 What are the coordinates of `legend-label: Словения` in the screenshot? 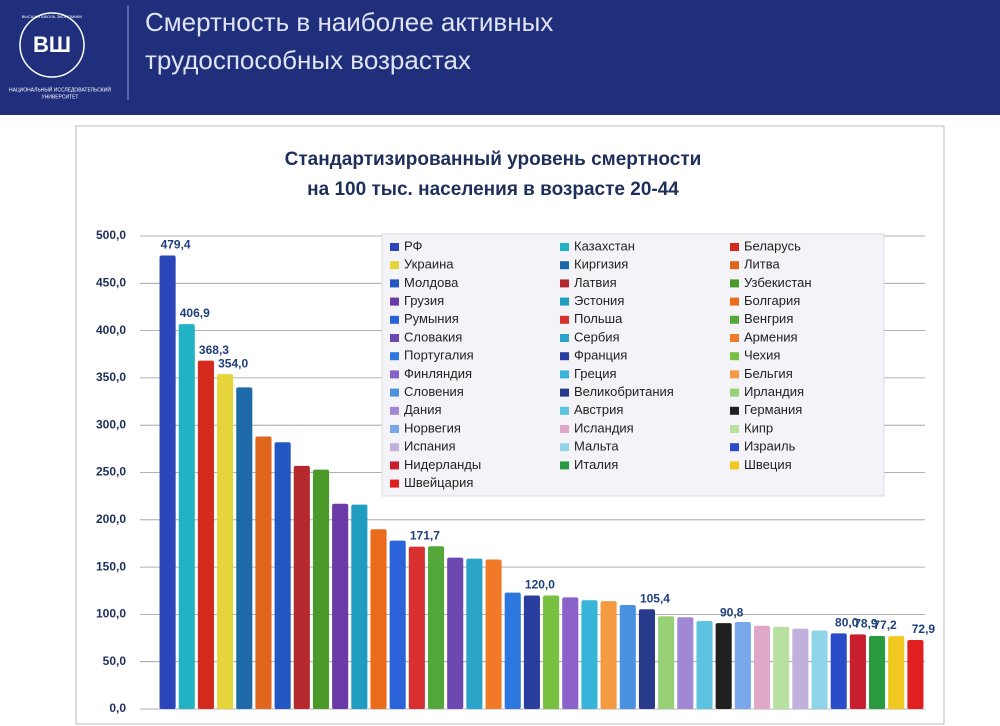 It's located at (434, 391).